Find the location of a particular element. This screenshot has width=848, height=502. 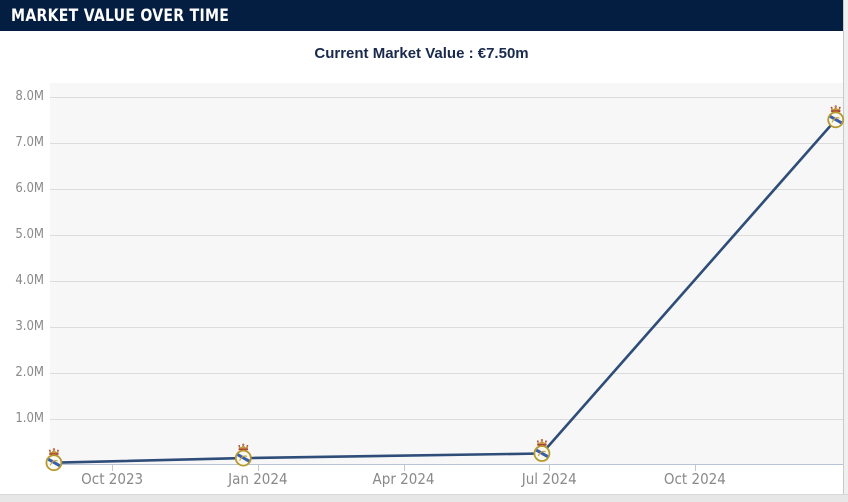

x-axis-label: Oct 2023 is located at coordinates (112, 479).